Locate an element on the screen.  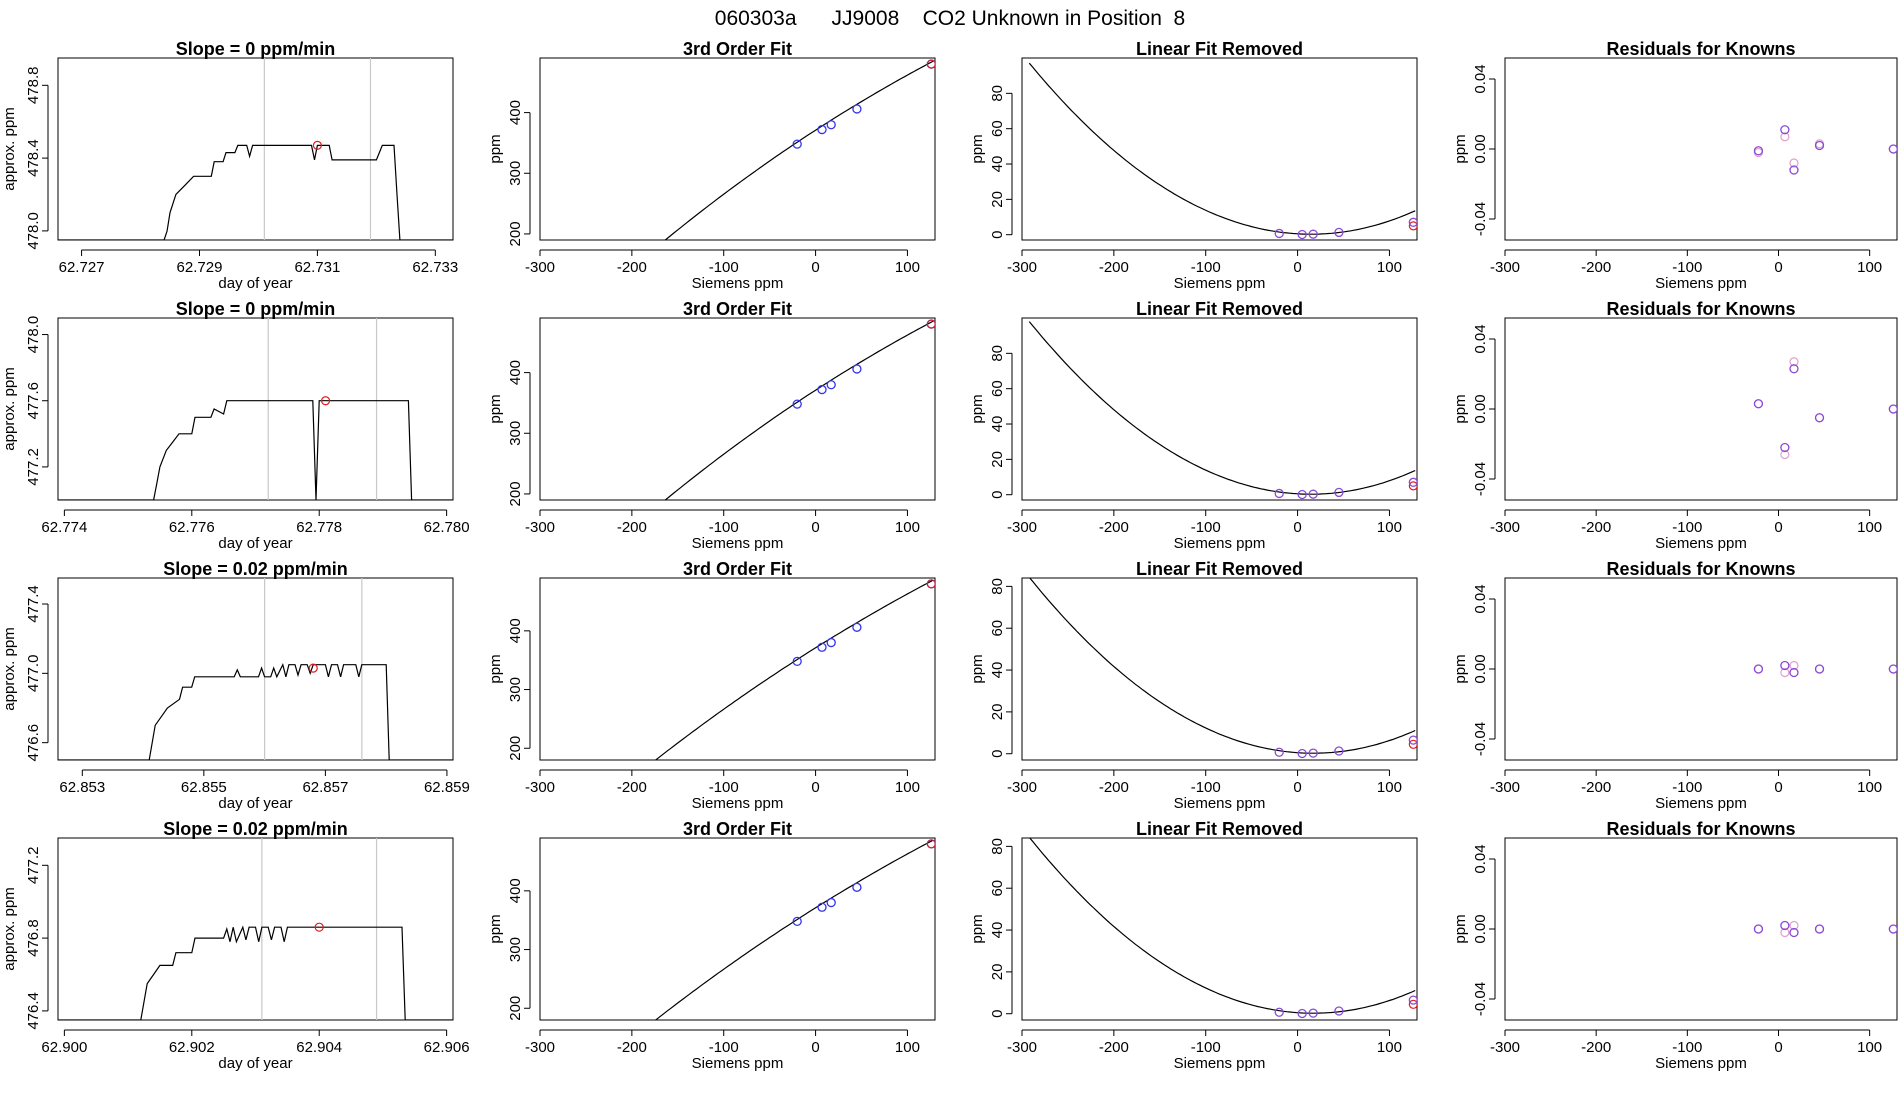
x-tick-label: 62.855 is located at coordinates (204, 787).